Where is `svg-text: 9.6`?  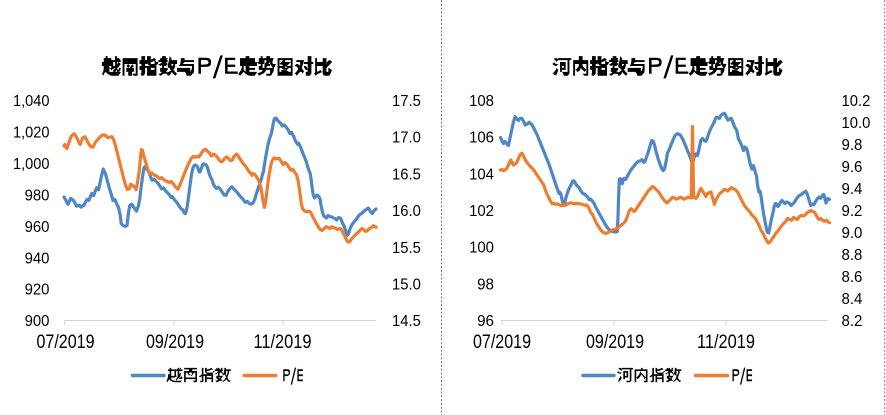
svg-text: 9.6 is located at coordinates (852, 167).